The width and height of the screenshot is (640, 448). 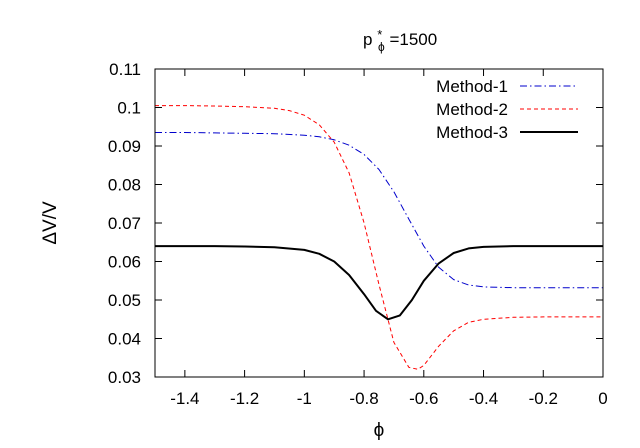 What do you see at coordinates (379, 34) in the screenshot?
I see `title-sup: *` at bounding box center [379, 34].